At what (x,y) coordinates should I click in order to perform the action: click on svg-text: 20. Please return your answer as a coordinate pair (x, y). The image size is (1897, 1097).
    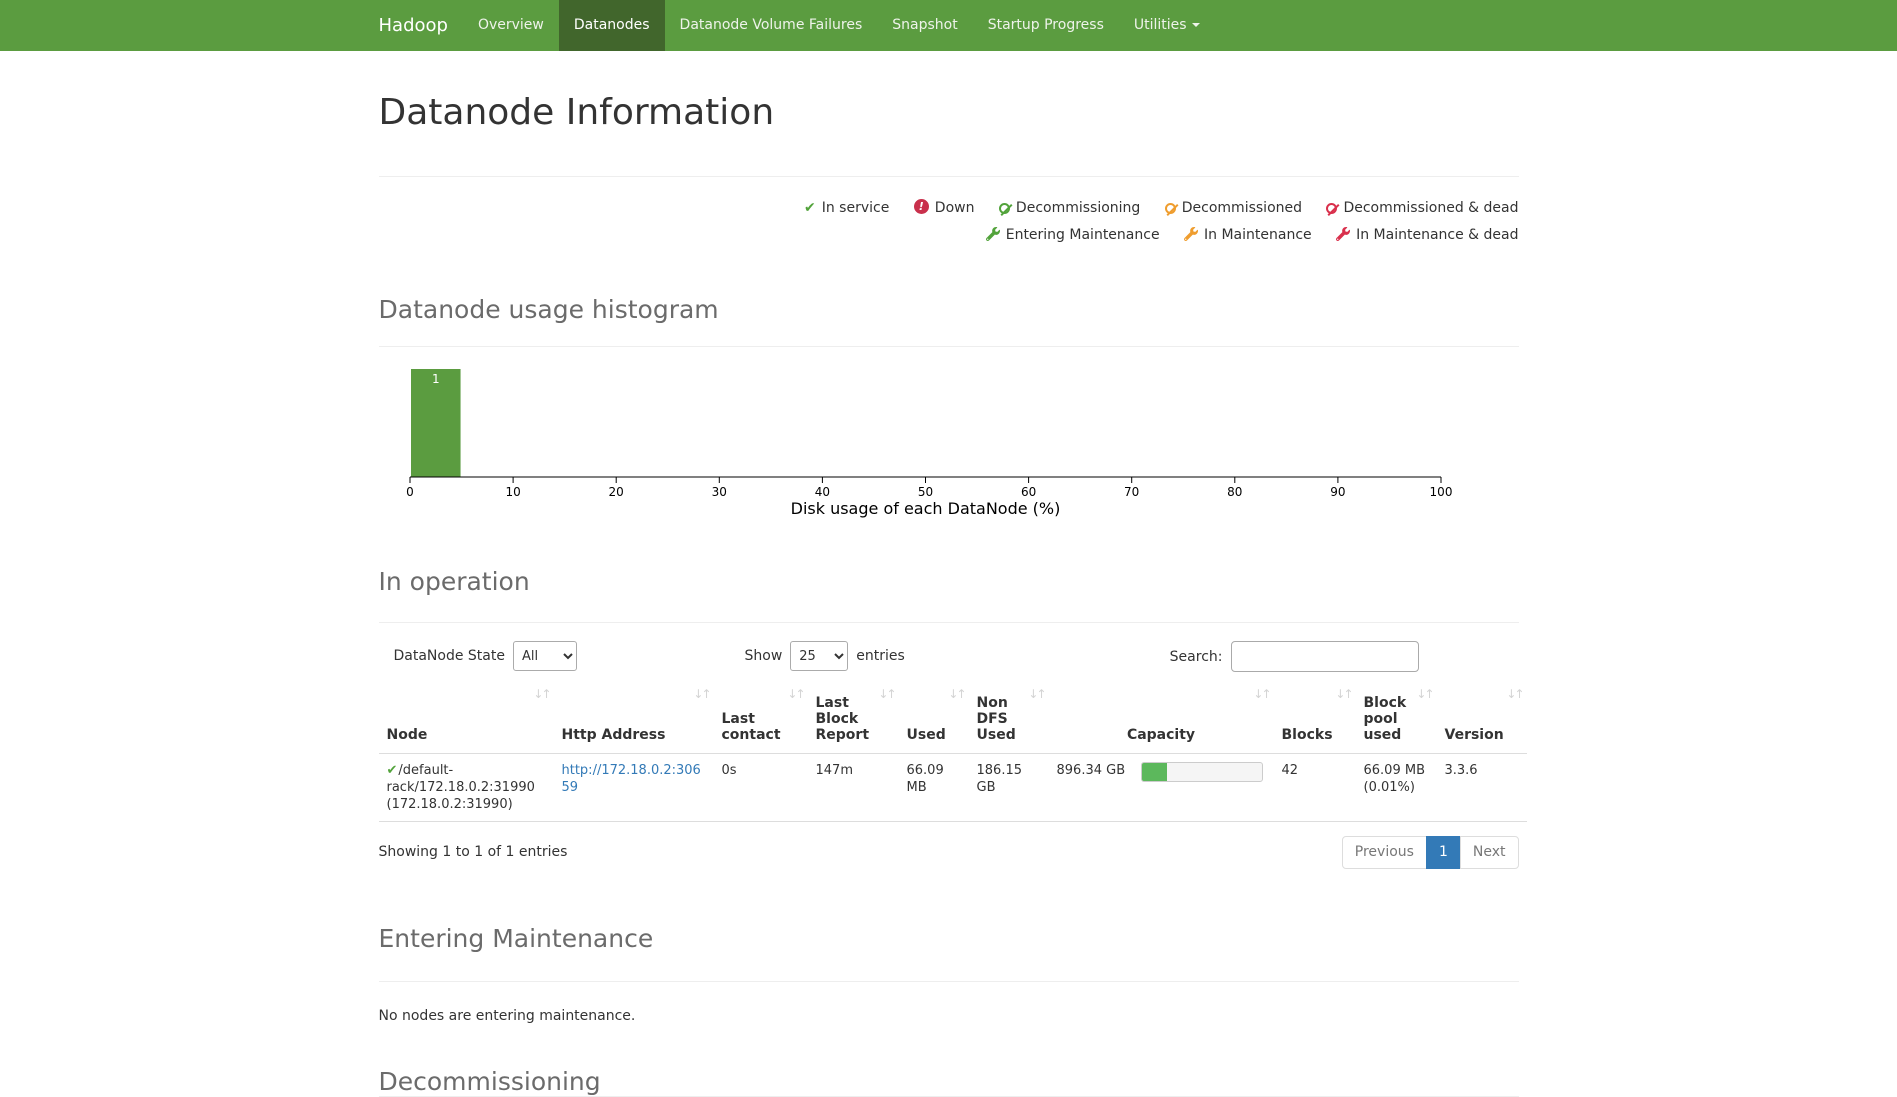
    Looking at the image, I should click on (615, 492).